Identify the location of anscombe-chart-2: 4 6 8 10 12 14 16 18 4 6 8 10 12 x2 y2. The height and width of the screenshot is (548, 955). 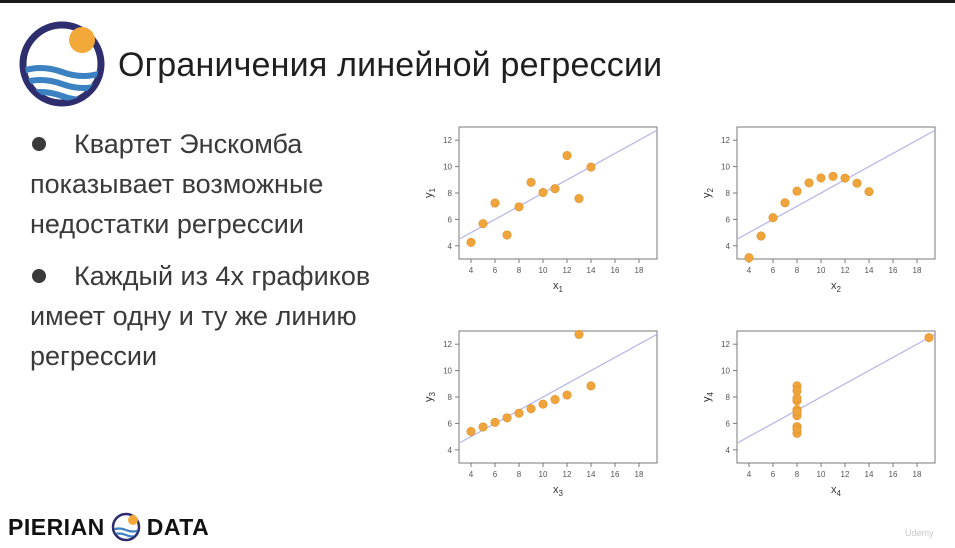
(818, 206).